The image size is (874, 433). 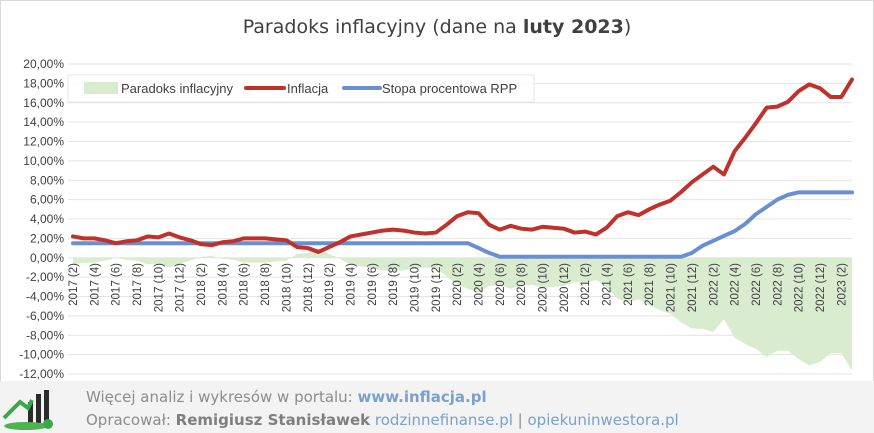 I want to click on x-tick-label: 2017 (2), so click(x=74, y=284).